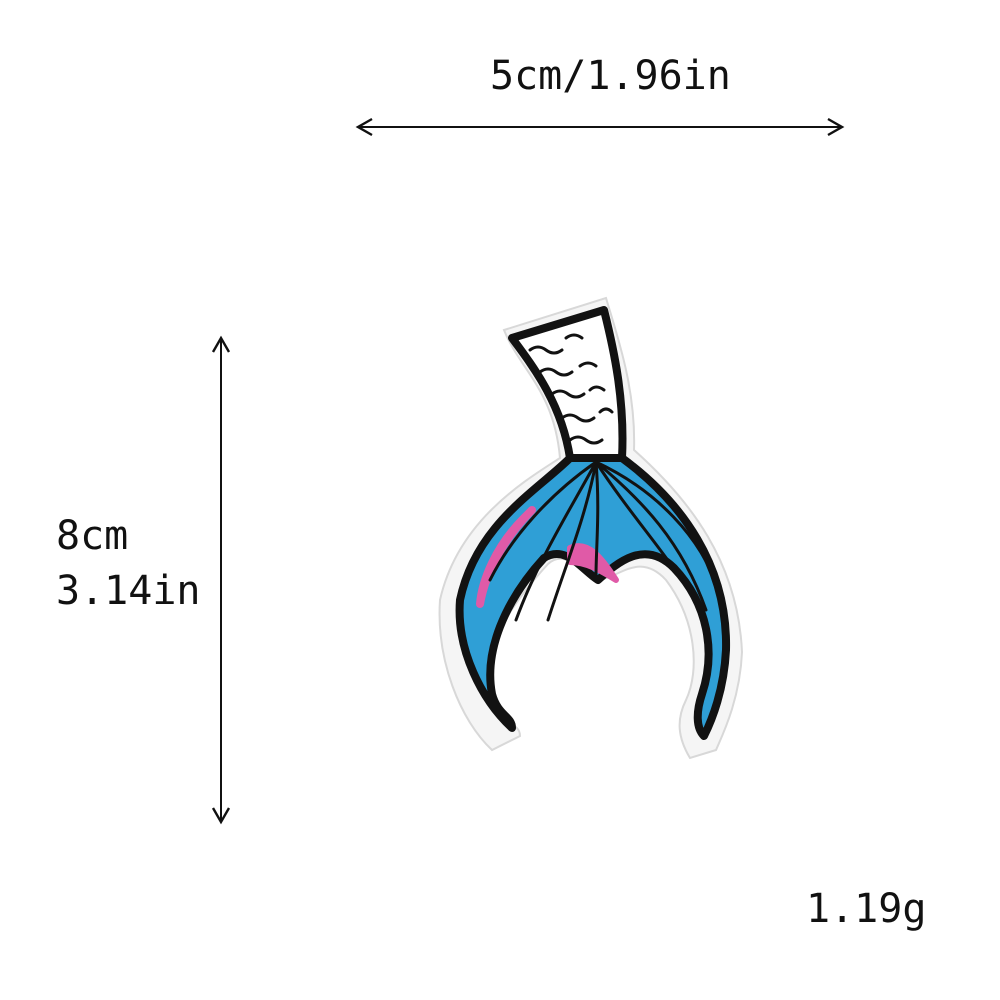  I want to click on height-dimension-in-label: 3.14in, so click(128, 591).